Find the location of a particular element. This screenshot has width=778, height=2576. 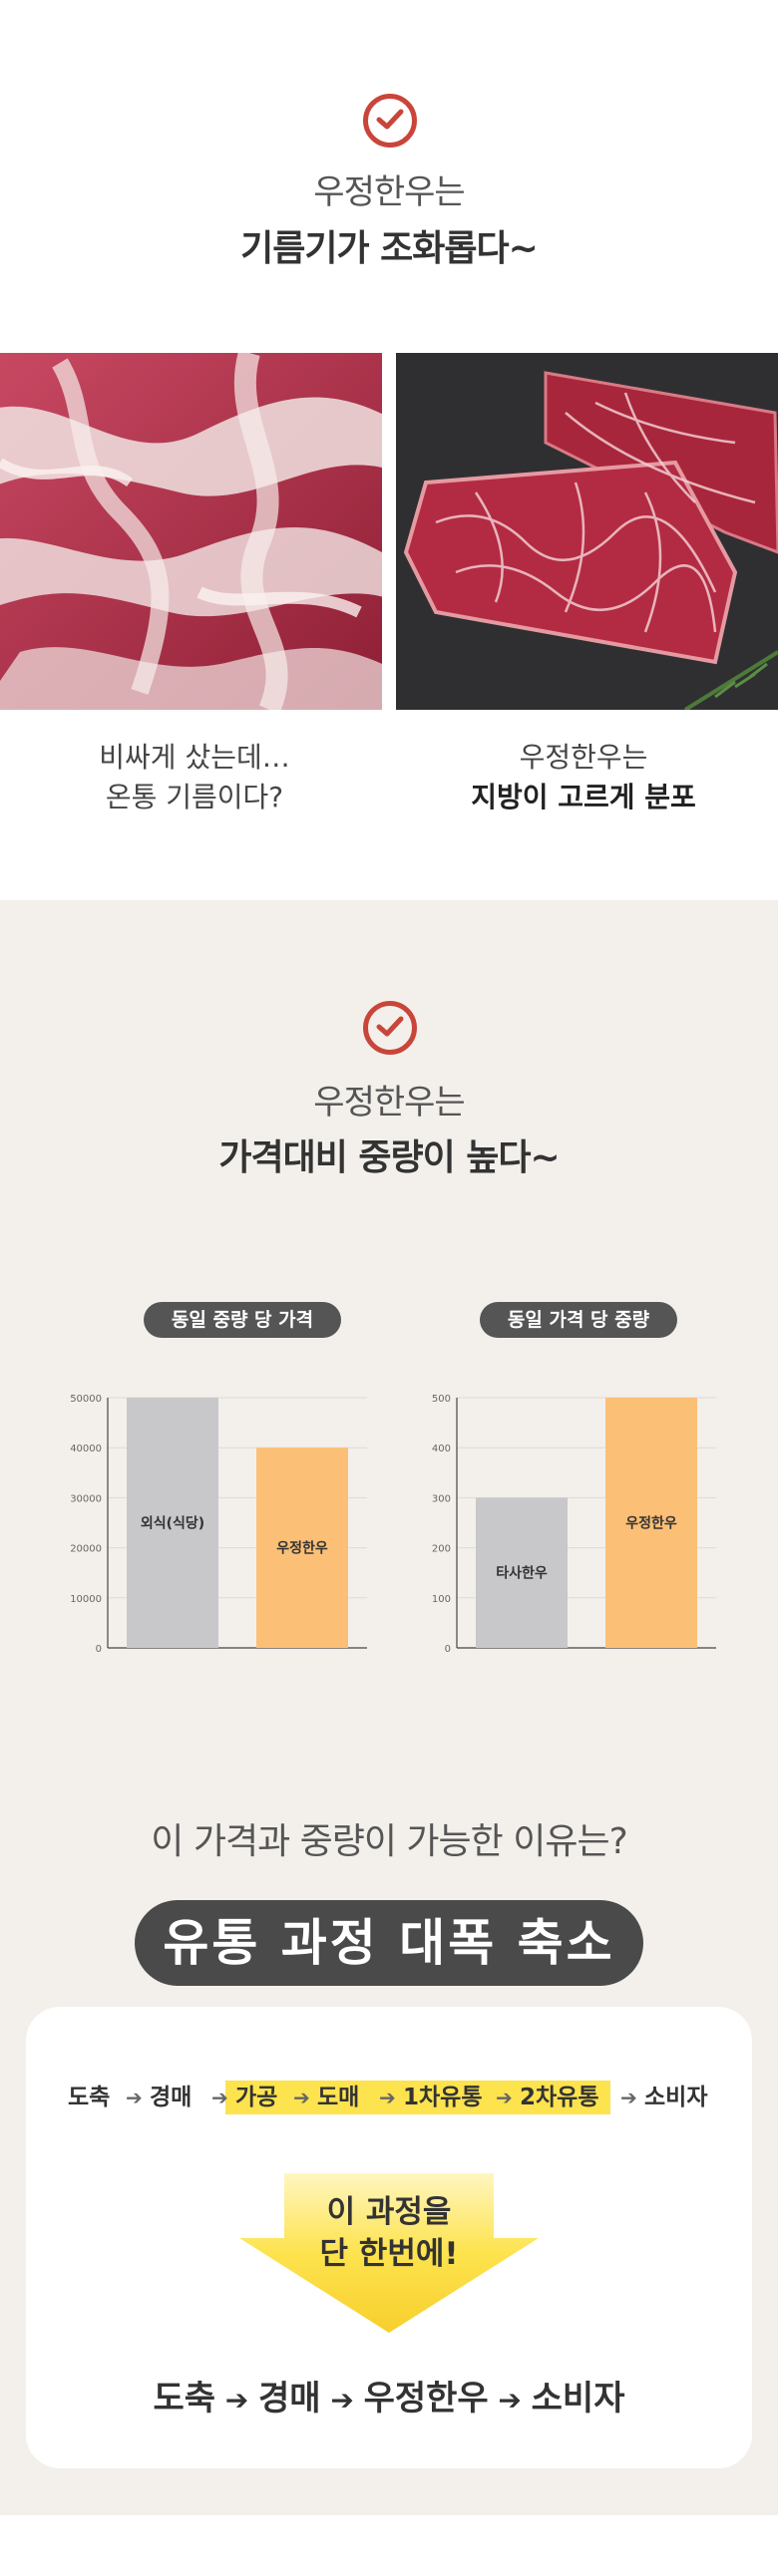

flow-step: 도매 is located at coordinates (338, 2097).